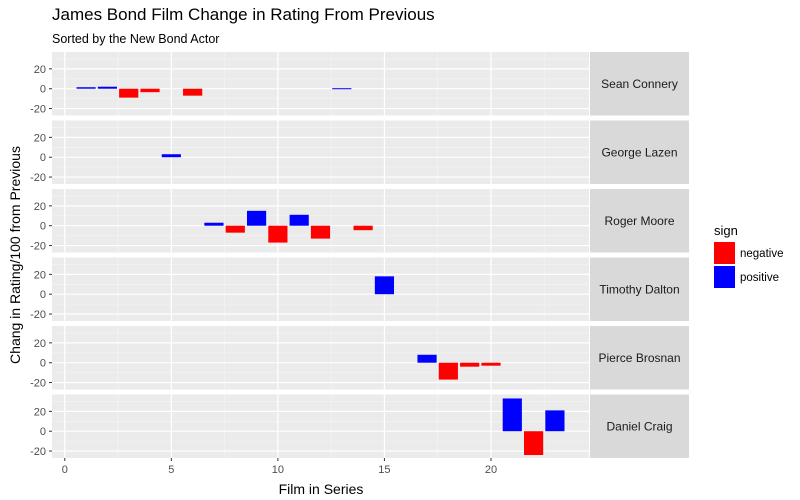  I want to click on facet-strip-label: Roger Moore, so click(639, 221).